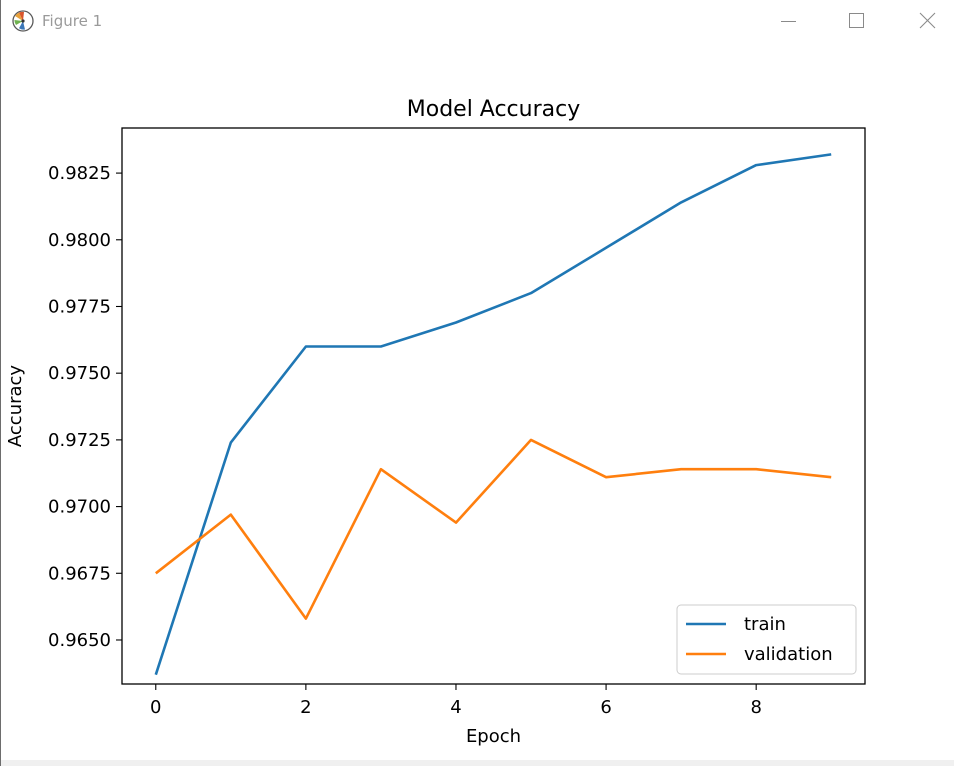 This screenshot has height=766, width=954. I want to click on x-tick-label: 8, so click(755, 707).